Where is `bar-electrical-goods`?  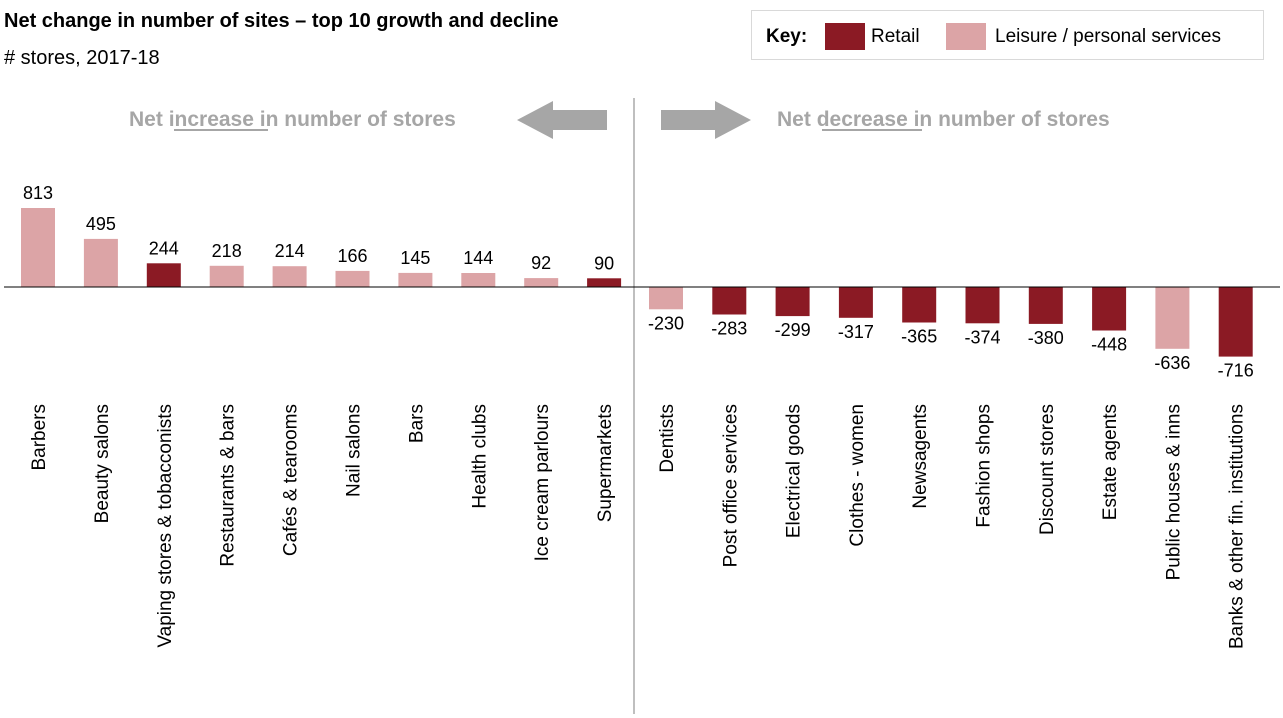 bar-electrical-goods is located at coordinates (792, 302).